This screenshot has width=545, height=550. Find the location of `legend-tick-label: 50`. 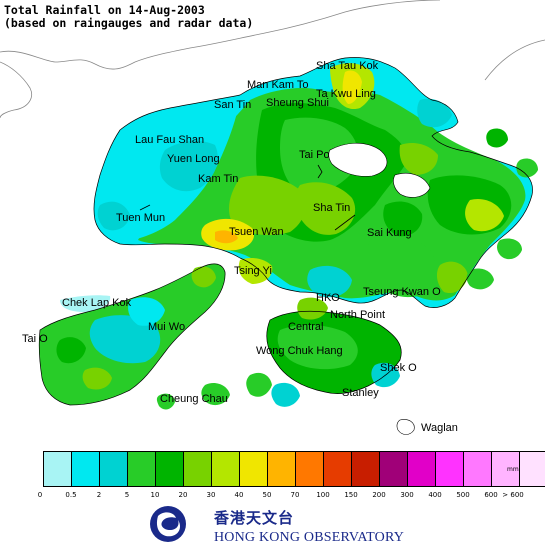

legend-tick-label: 50 is located at coordinates (267, 495).